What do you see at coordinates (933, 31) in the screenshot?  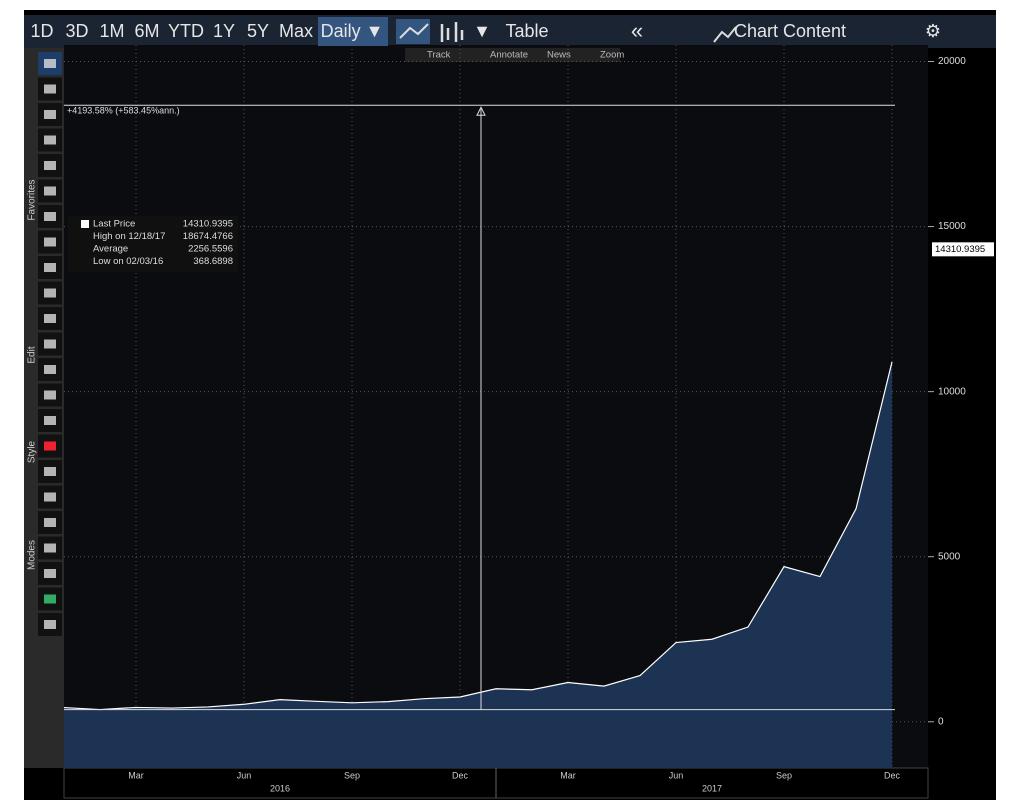 I see `toolbar-button: ⚙` at bounding box center [933, 31].